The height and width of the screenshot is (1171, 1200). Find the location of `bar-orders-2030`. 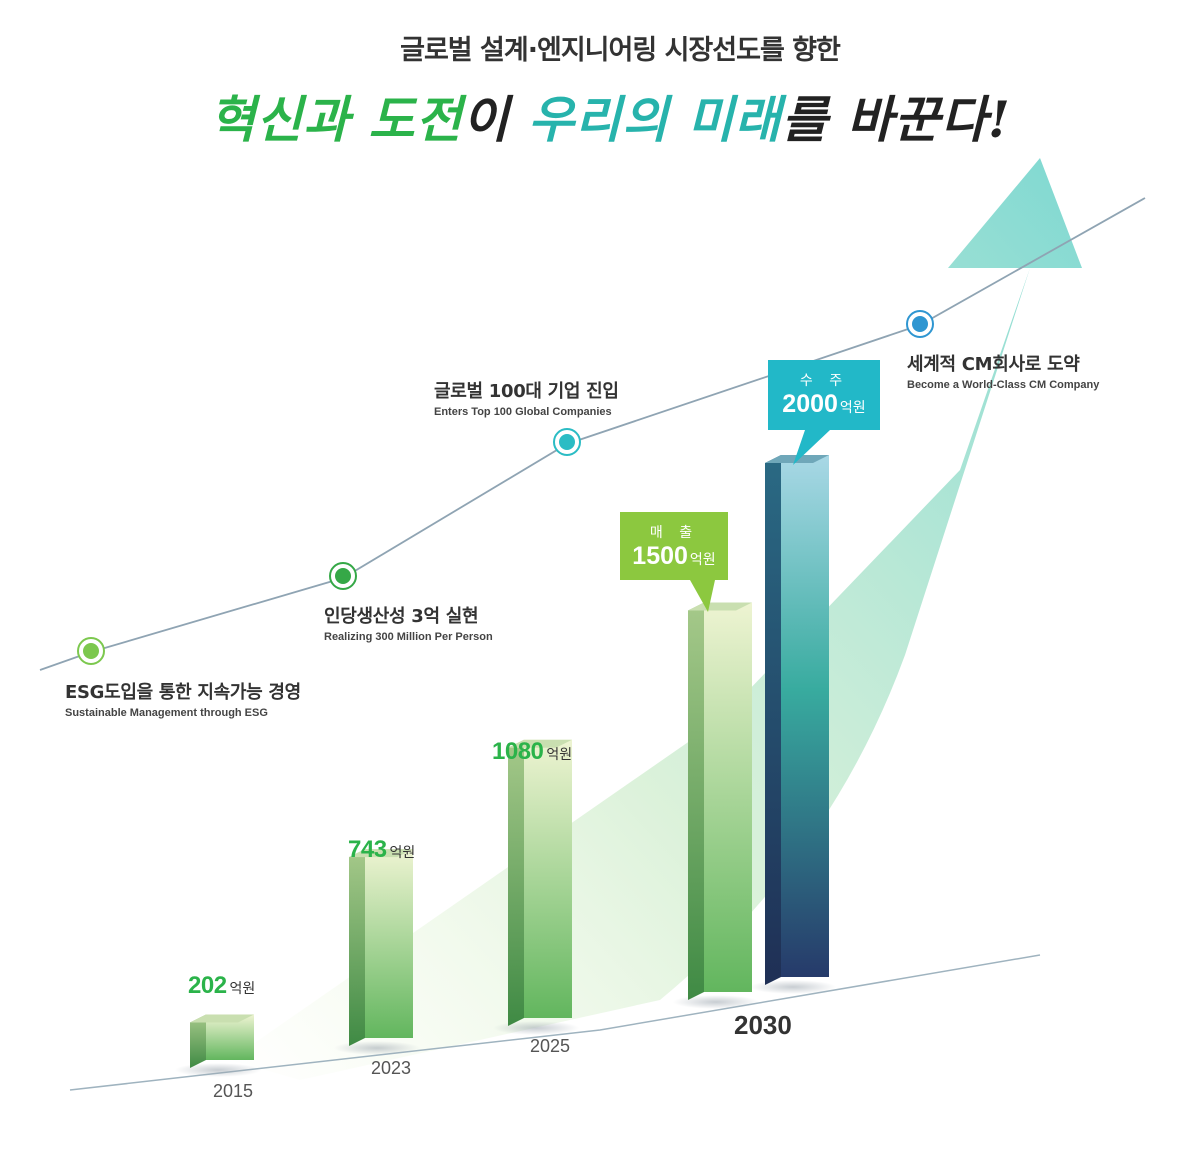

bar-orders-2030 is located at coordinates (793, 724).